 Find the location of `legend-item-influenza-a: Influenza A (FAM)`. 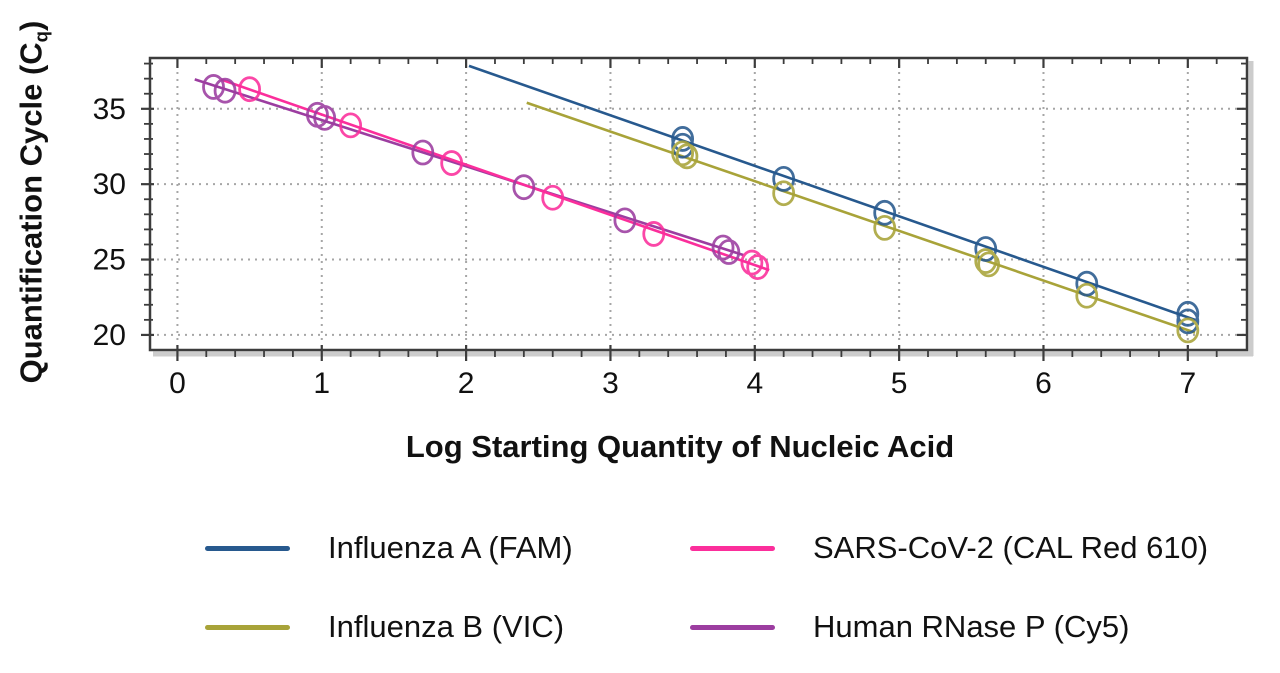

legend-item-influenza-a: Influenza A (FAM) is located at coordinates (389, 548).